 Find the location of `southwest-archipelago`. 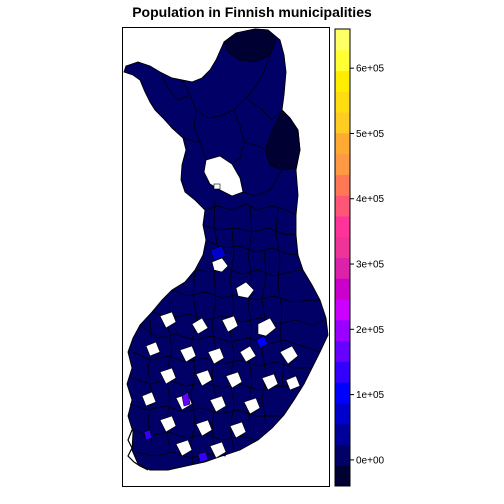

southwest-archipelago is located at coordinates (138, 450).